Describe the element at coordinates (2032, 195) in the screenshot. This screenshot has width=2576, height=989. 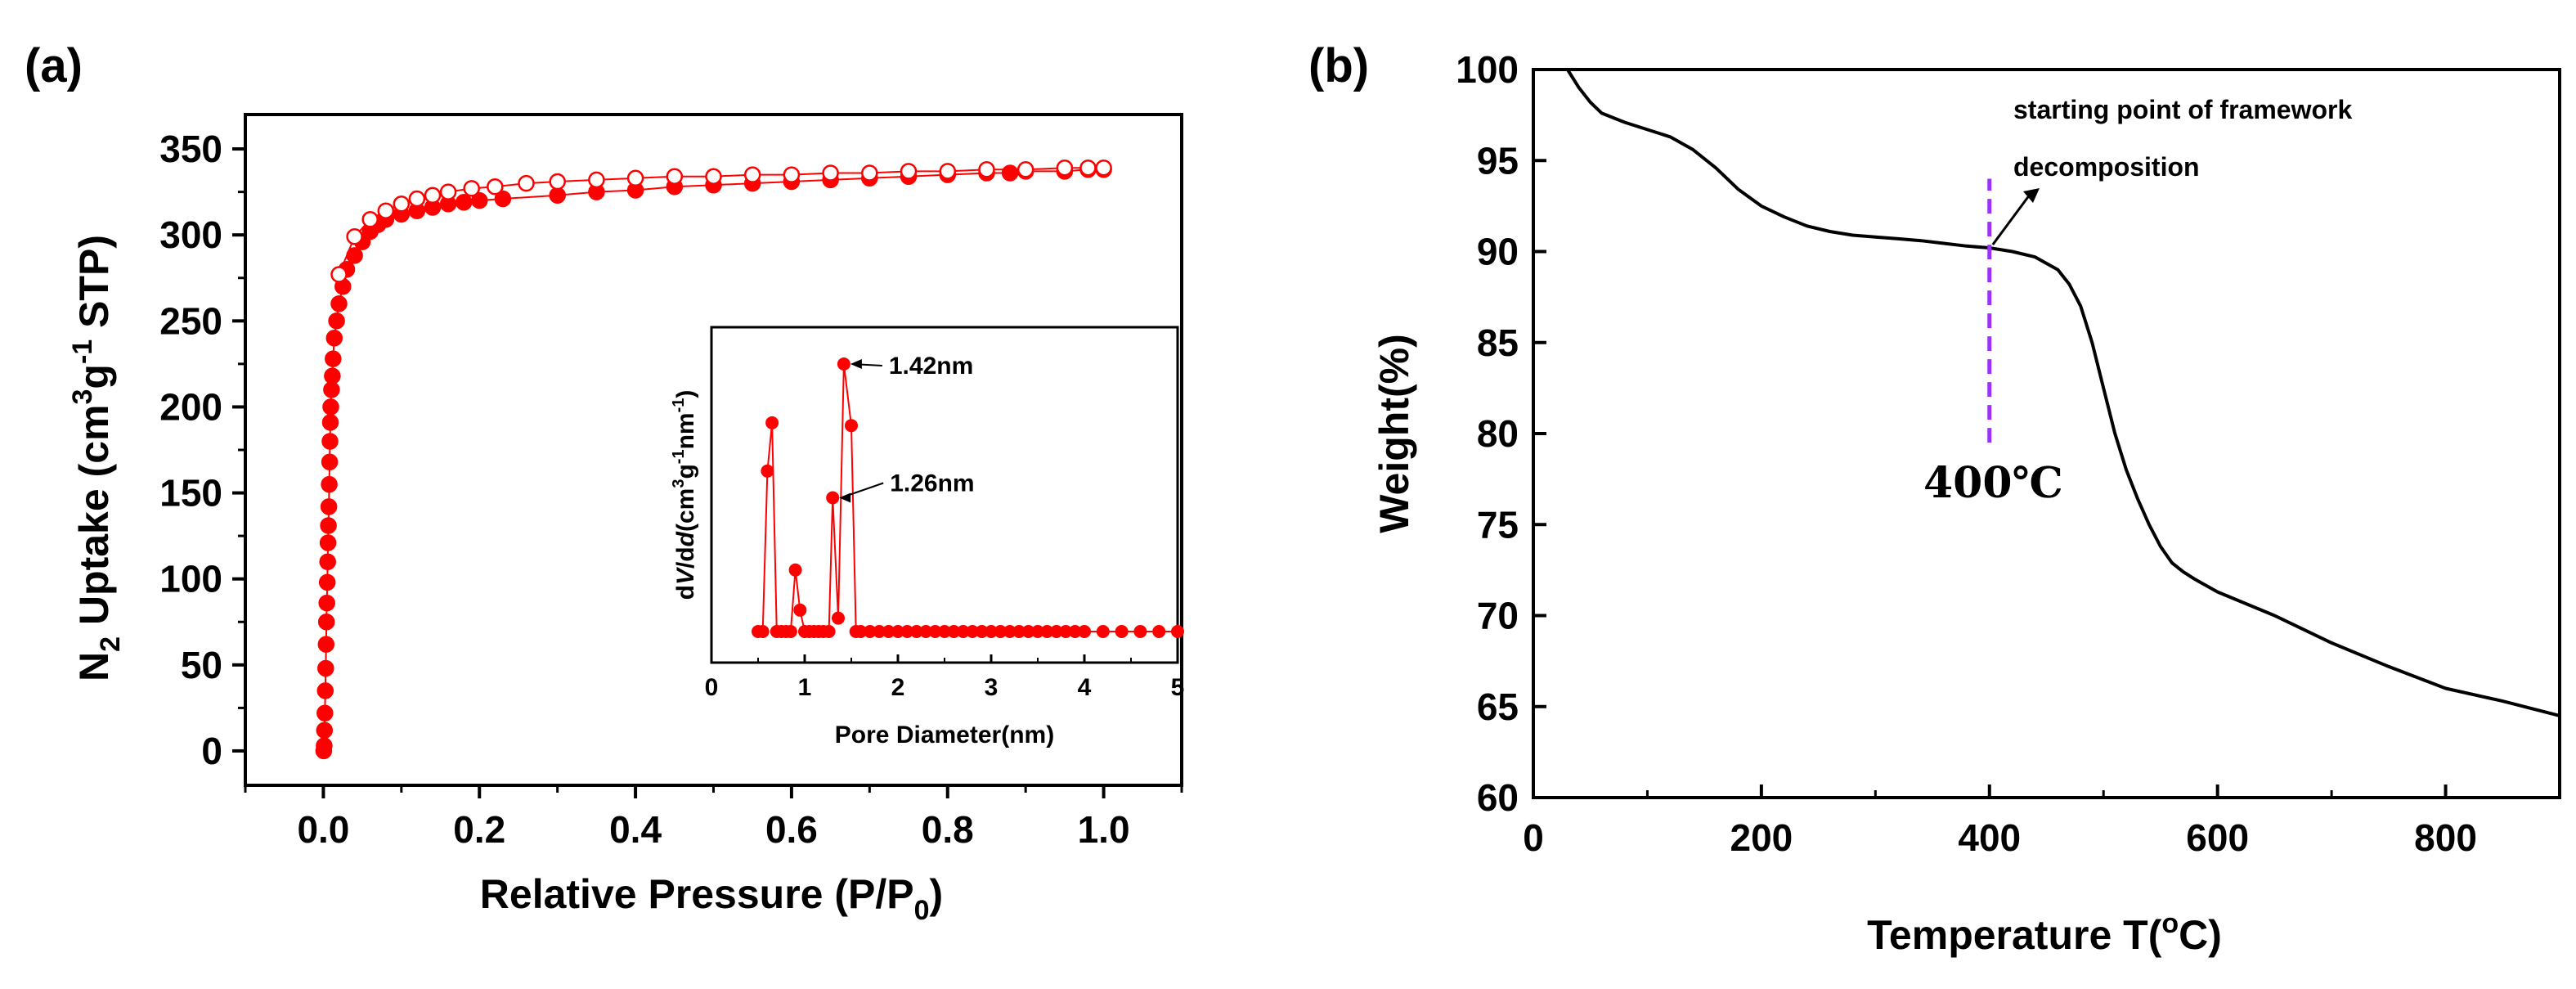
I see `decomposition-arrowhead` at that location.